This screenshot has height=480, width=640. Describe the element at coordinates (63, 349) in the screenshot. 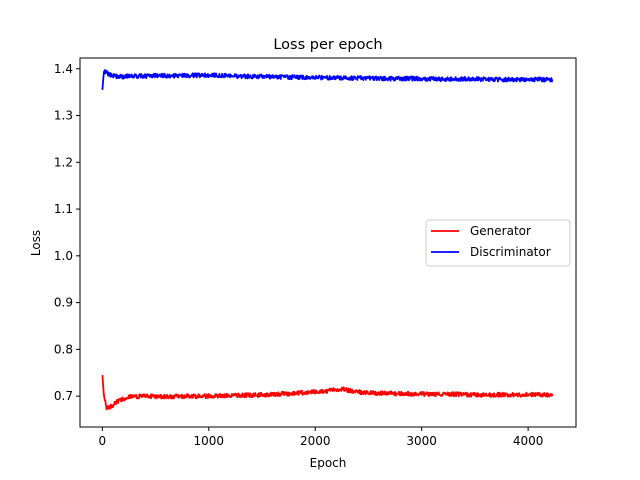

I see `y-tick-label: 0.8` at that location.